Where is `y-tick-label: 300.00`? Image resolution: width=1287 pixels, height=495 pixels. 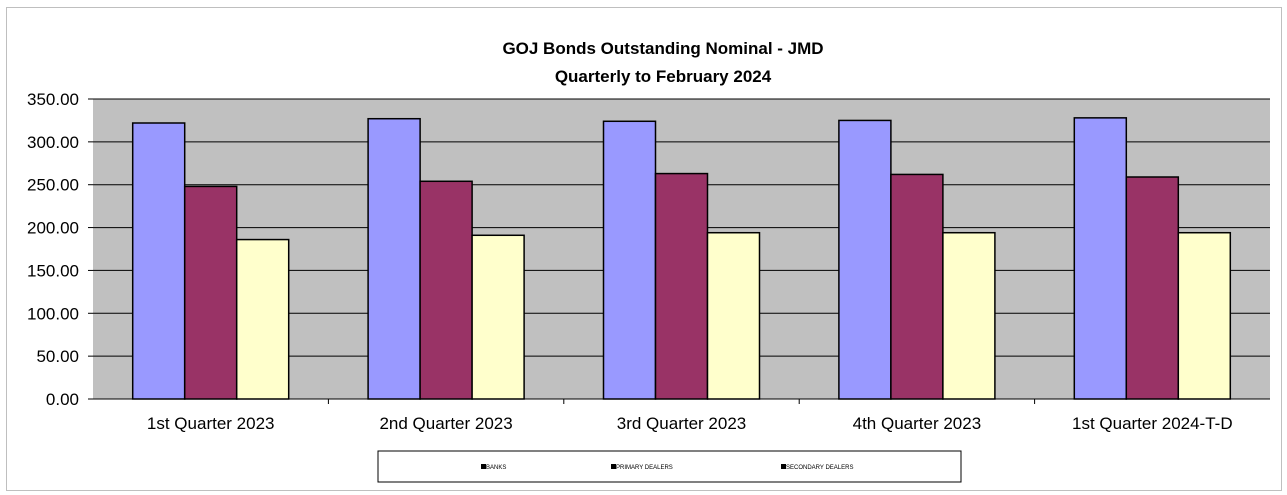 y-tick-label: 300.00 is located at coordinates (53, 142).